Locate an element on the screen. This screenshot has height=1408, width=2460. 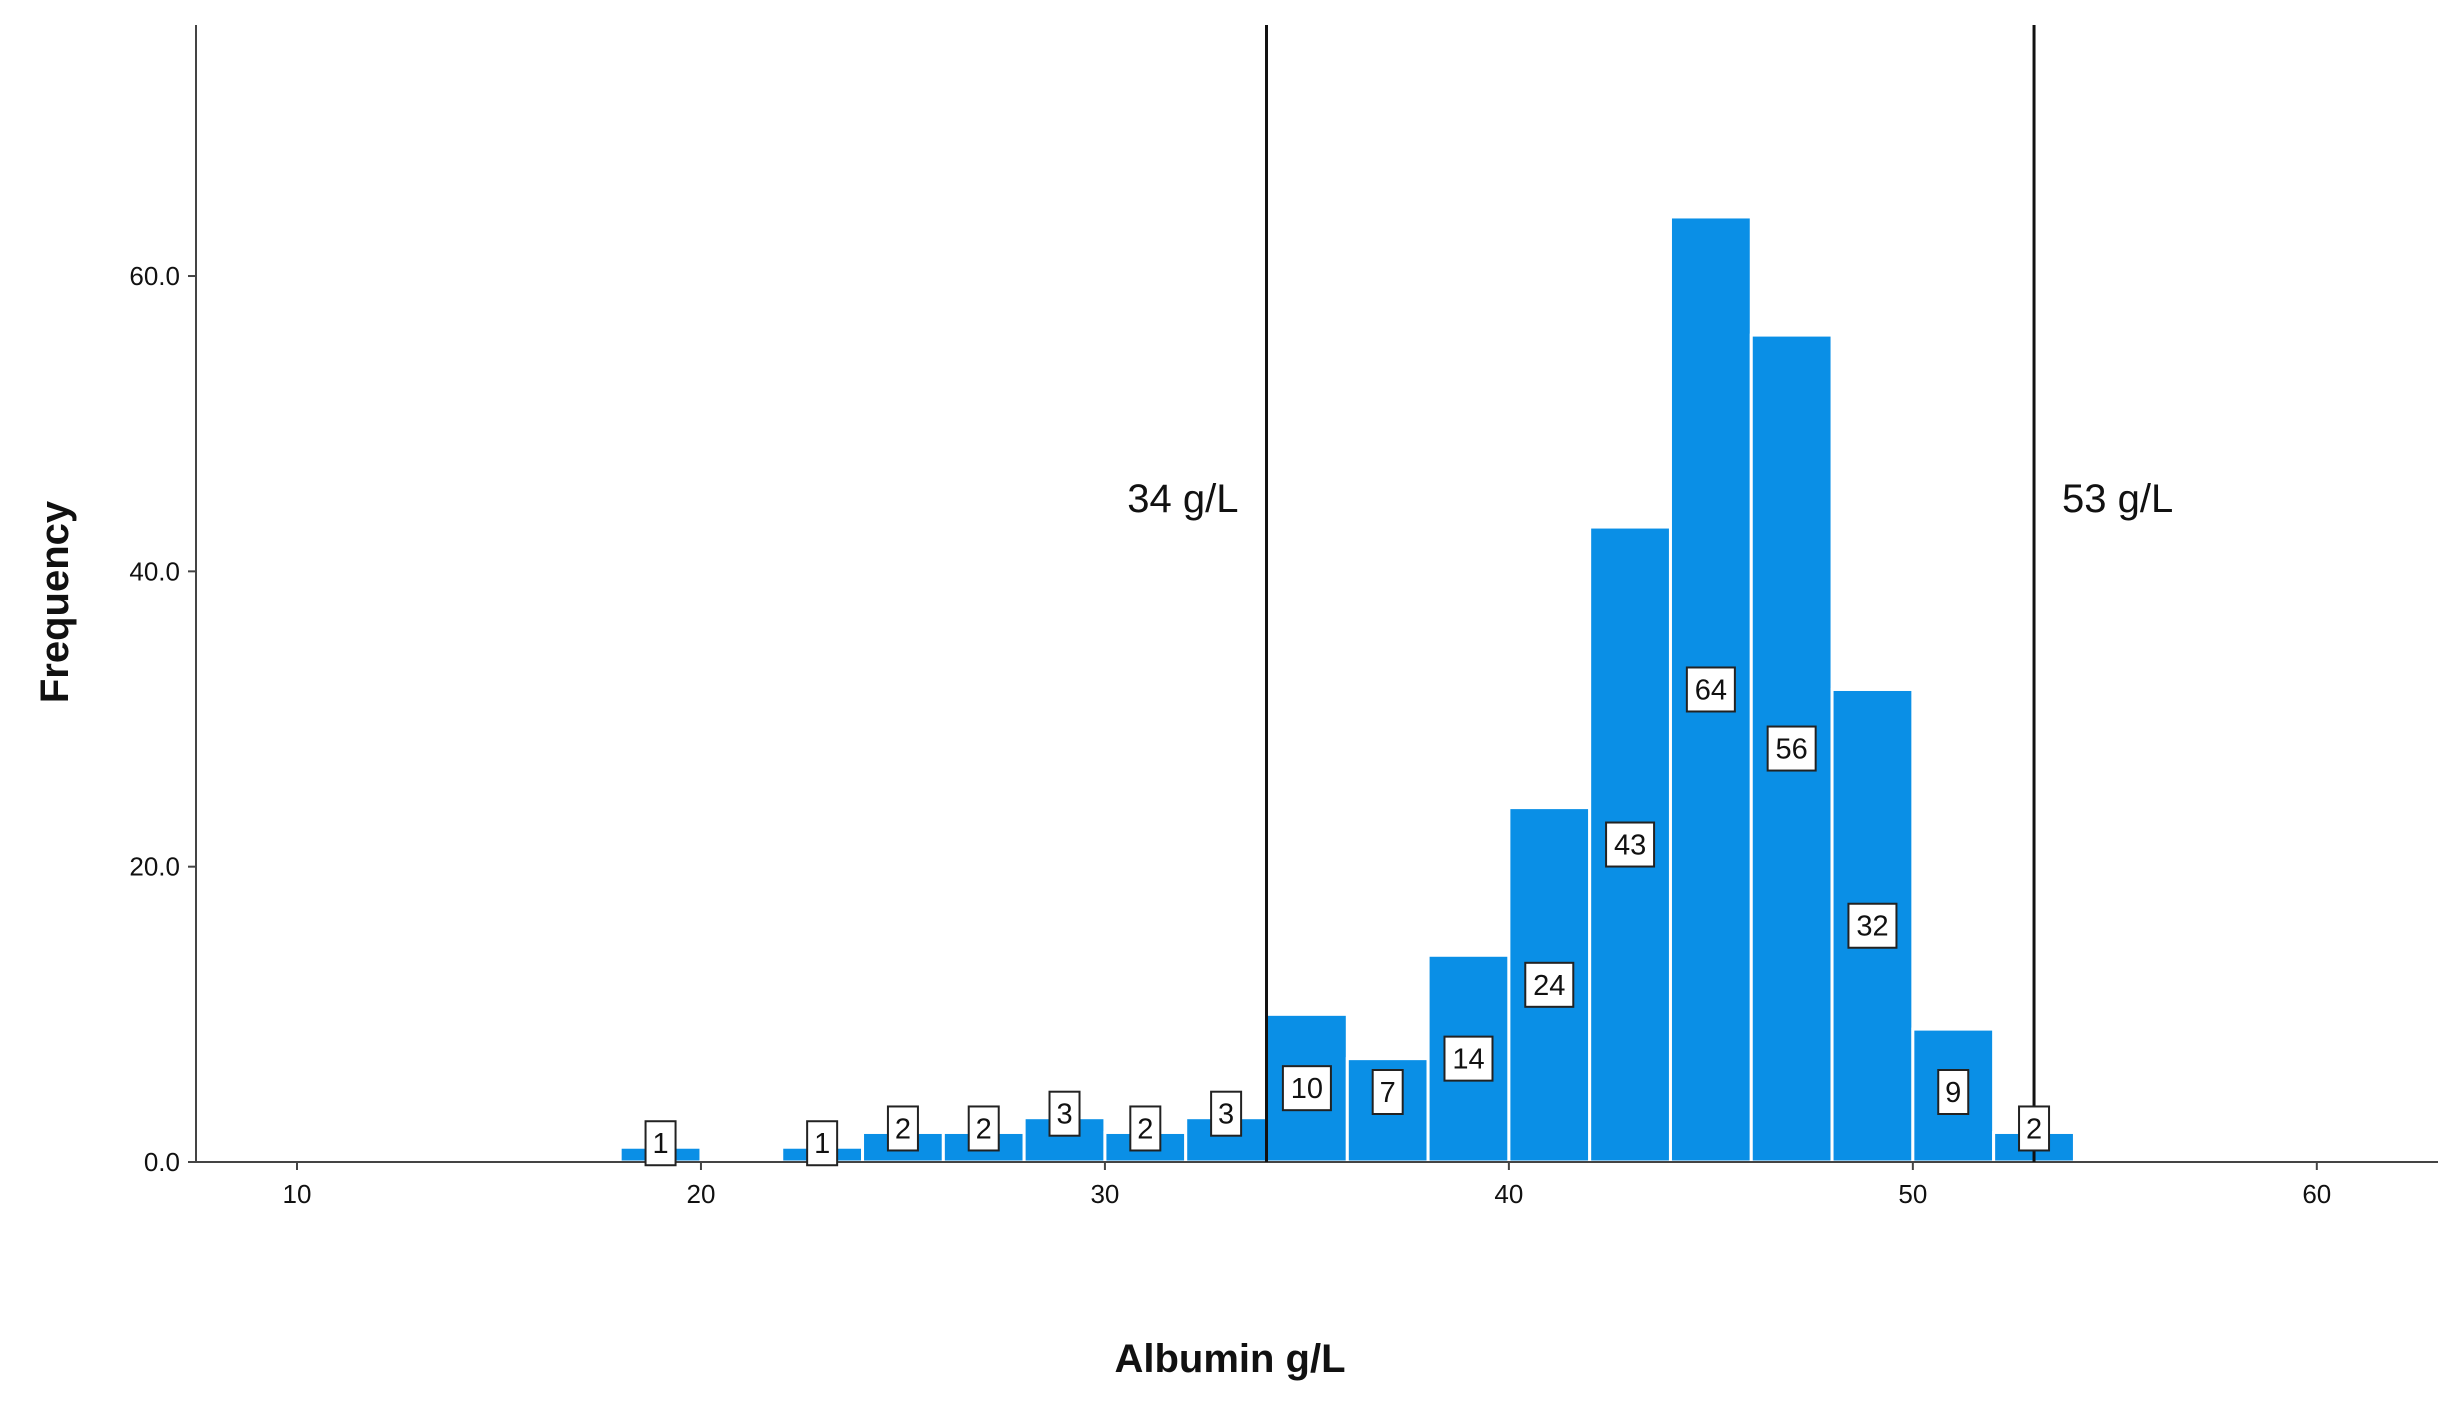
x-tick-label: 30 is located at coordinates (1104, 1194).